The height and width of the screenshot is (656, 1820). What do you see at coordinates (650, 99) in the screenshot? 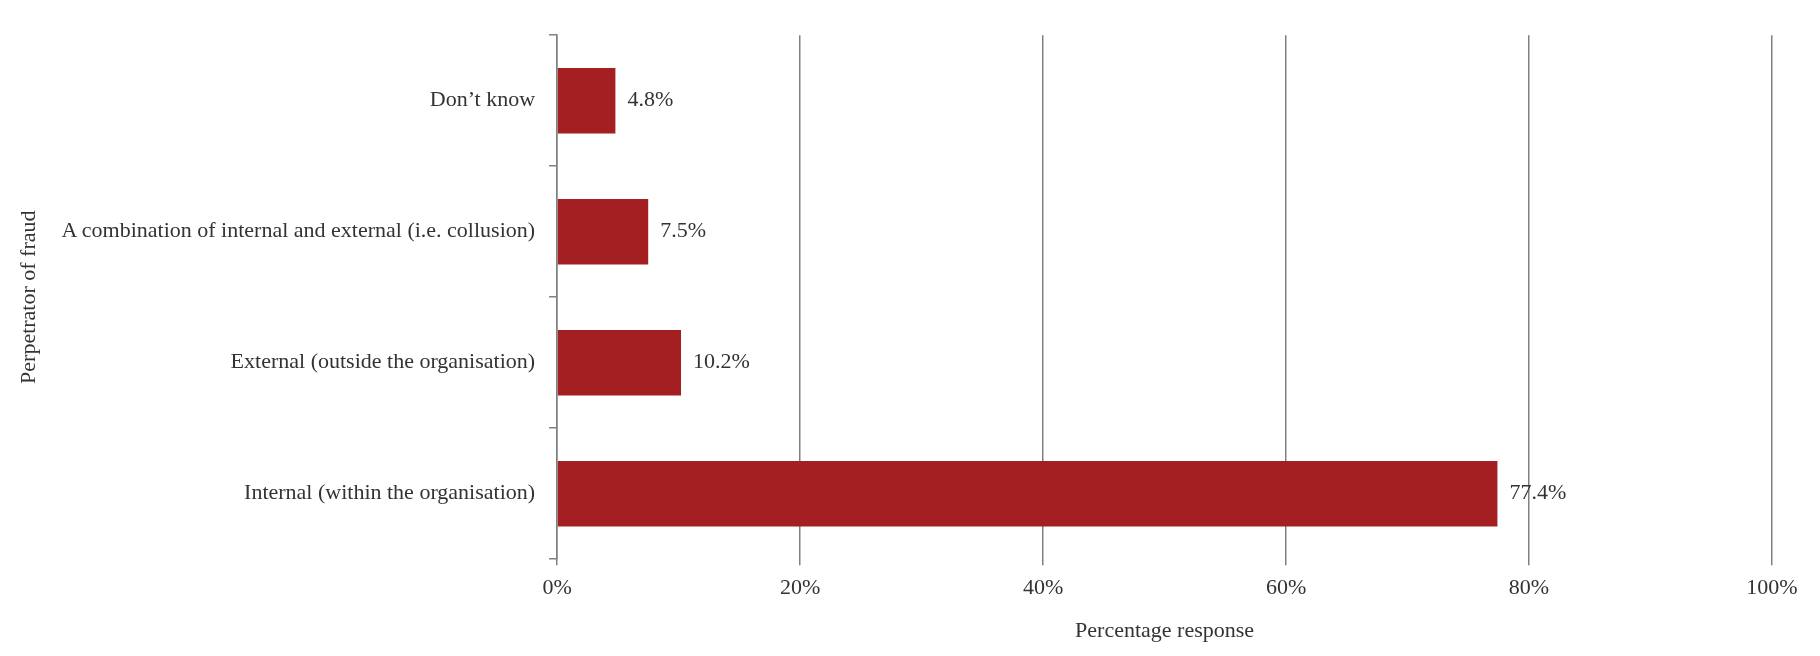
I see `data-label: 4.8%` at bounding box center [650, 99].